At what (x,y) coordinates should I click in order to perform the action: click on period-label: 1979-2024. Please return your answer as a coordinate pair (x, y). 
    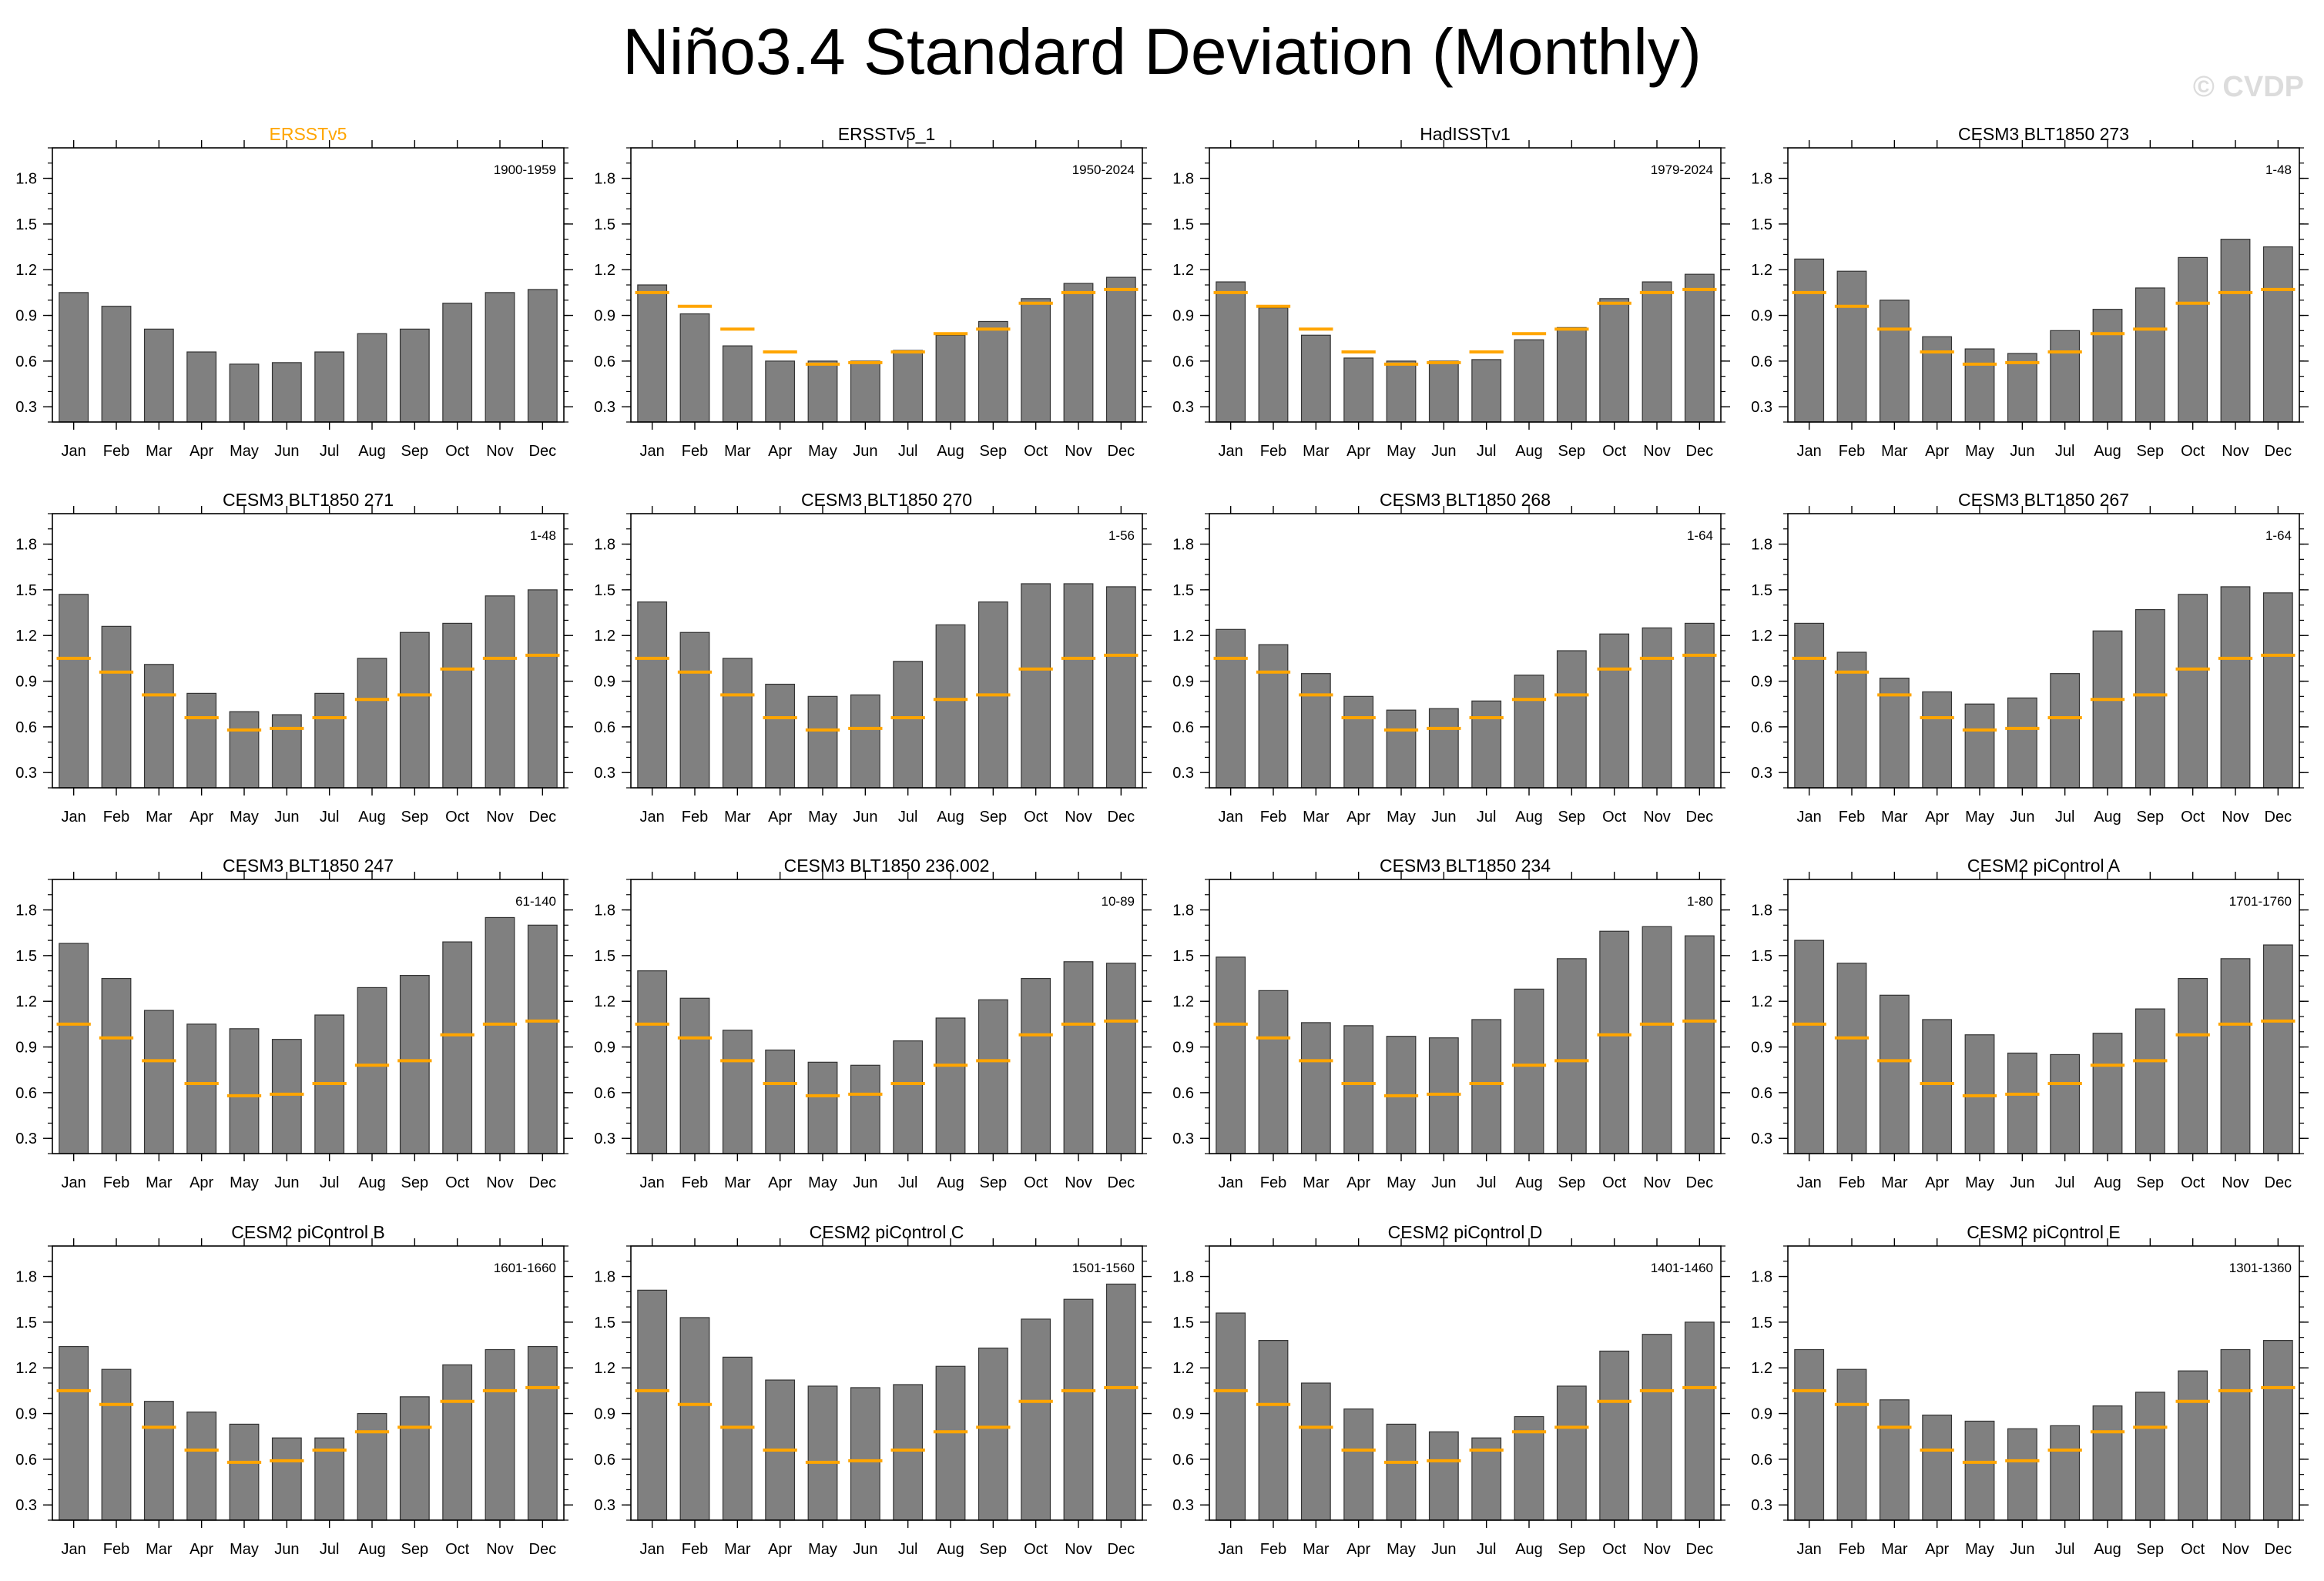
    Looking at the image, I should click on (1682, 170).